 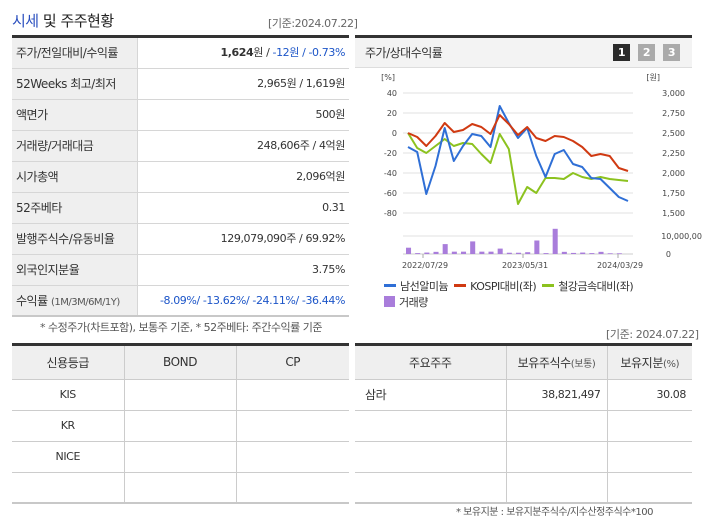 What do you see at coordinates (68, 457) in the screenshot?
I see `table-cell: NICE` at bounding box center [68, 457].